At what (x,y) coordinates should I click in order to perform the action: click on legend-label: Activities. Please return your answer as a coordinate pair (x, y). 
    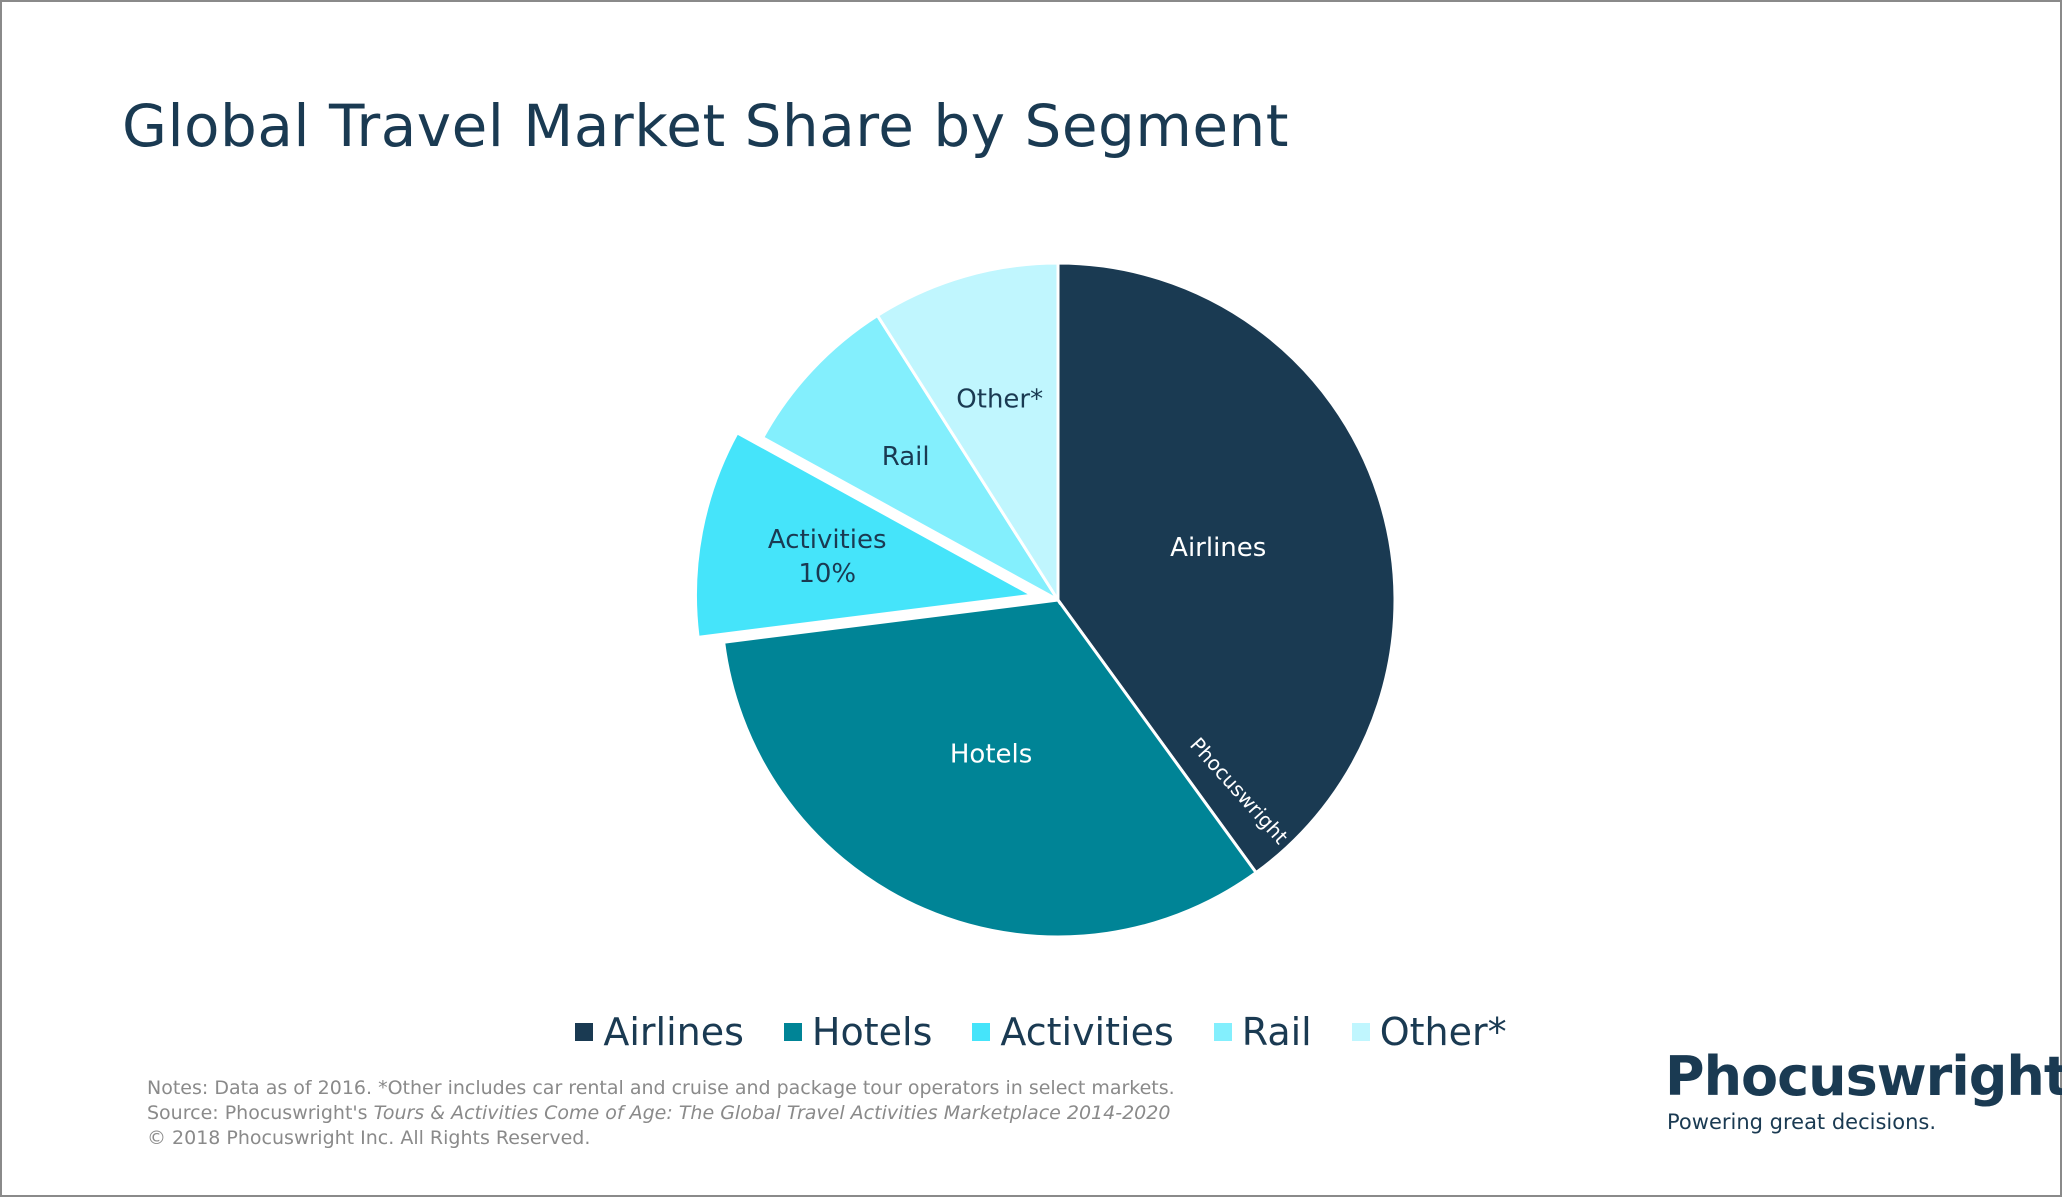
    Looking at the image, I should click on (1087, 1032).